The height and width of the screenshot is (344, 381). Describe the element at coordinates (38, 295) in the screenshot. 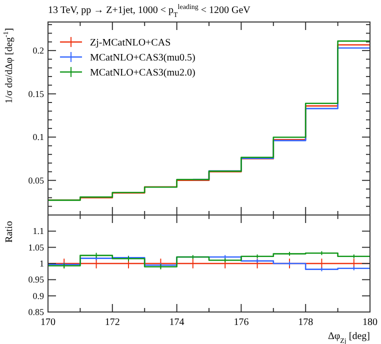

I see `y-tick-label: 0.9` at that location.